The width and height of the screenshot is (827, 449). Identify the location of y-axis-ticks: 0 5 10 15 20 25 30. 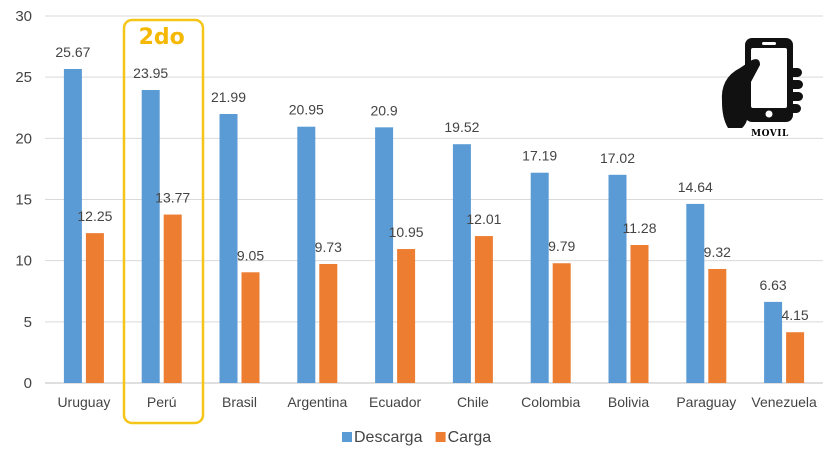
(23, 200).